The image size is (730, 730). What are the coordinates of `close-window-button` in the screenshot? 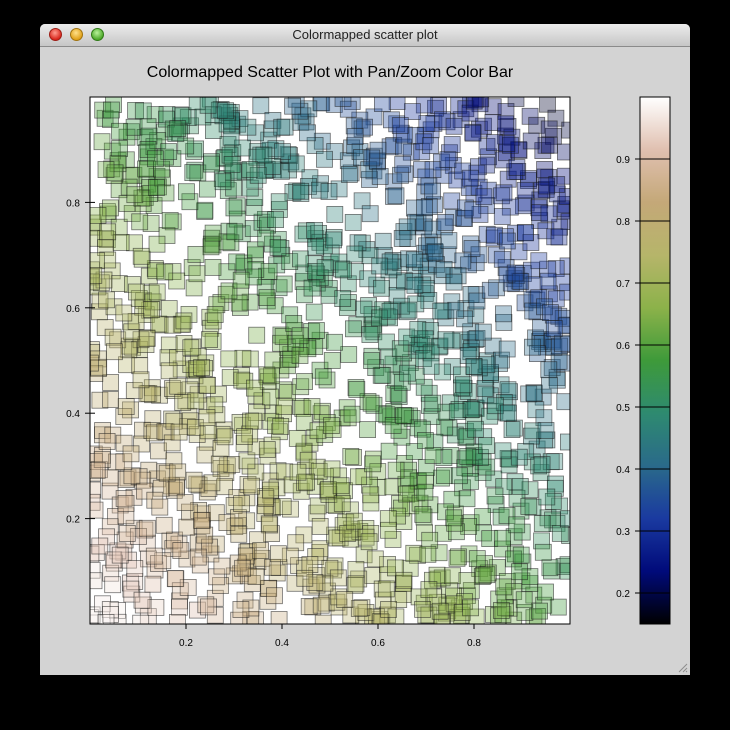 It's located at (55, 34).